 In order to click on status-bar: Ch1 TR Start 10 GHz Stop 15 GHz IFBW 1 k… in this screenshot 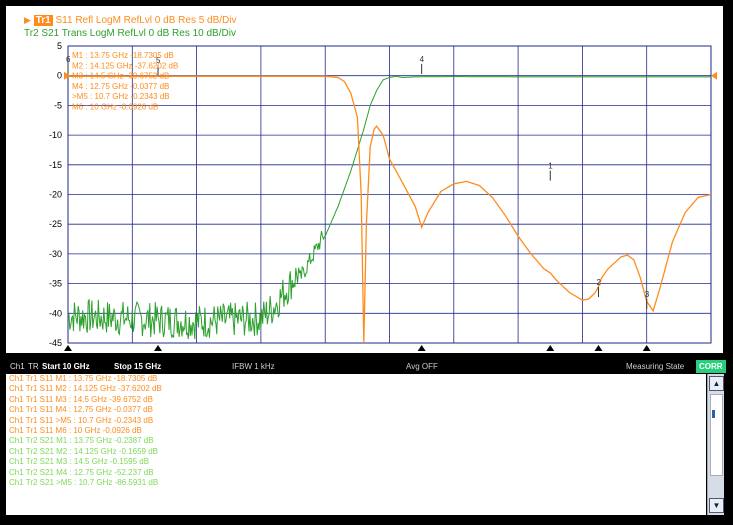, I will do `click(364, 366)`.